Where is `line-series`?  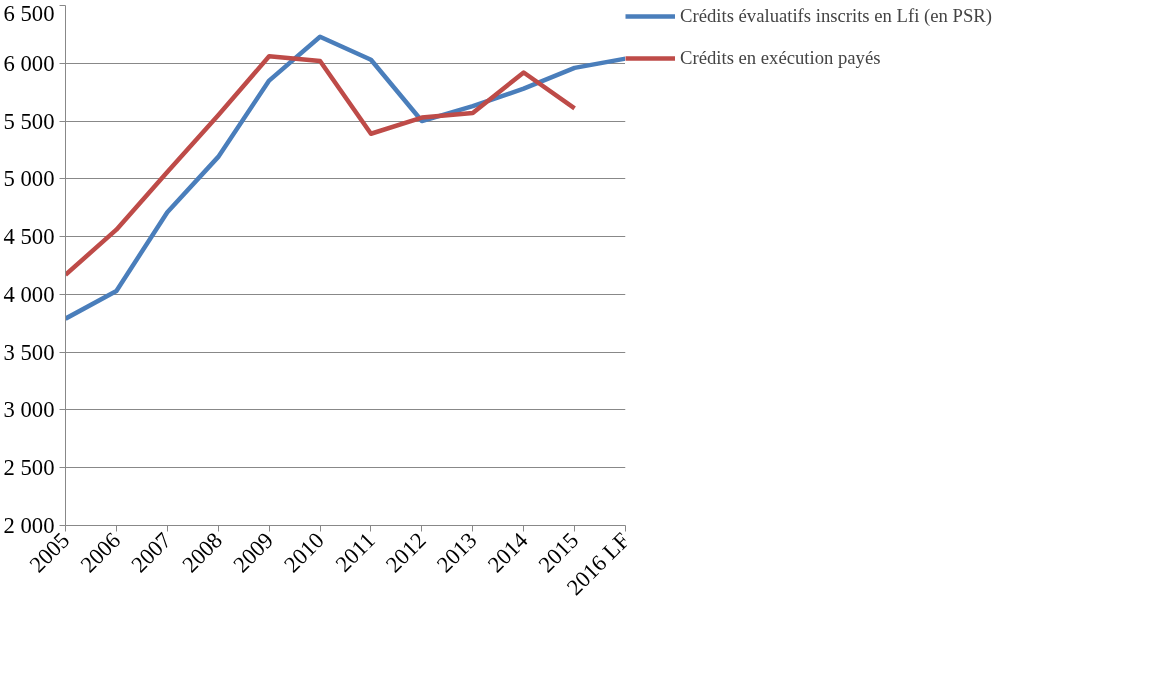 line-series is located at coordinates (321, 165).